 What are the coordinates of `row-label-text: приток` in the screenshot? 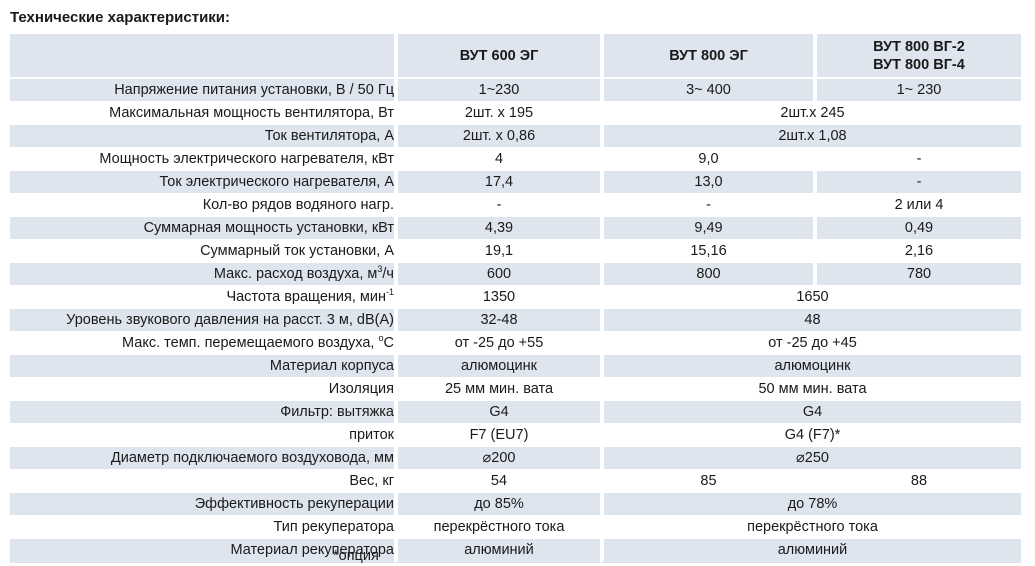 It's located at (371, 435).